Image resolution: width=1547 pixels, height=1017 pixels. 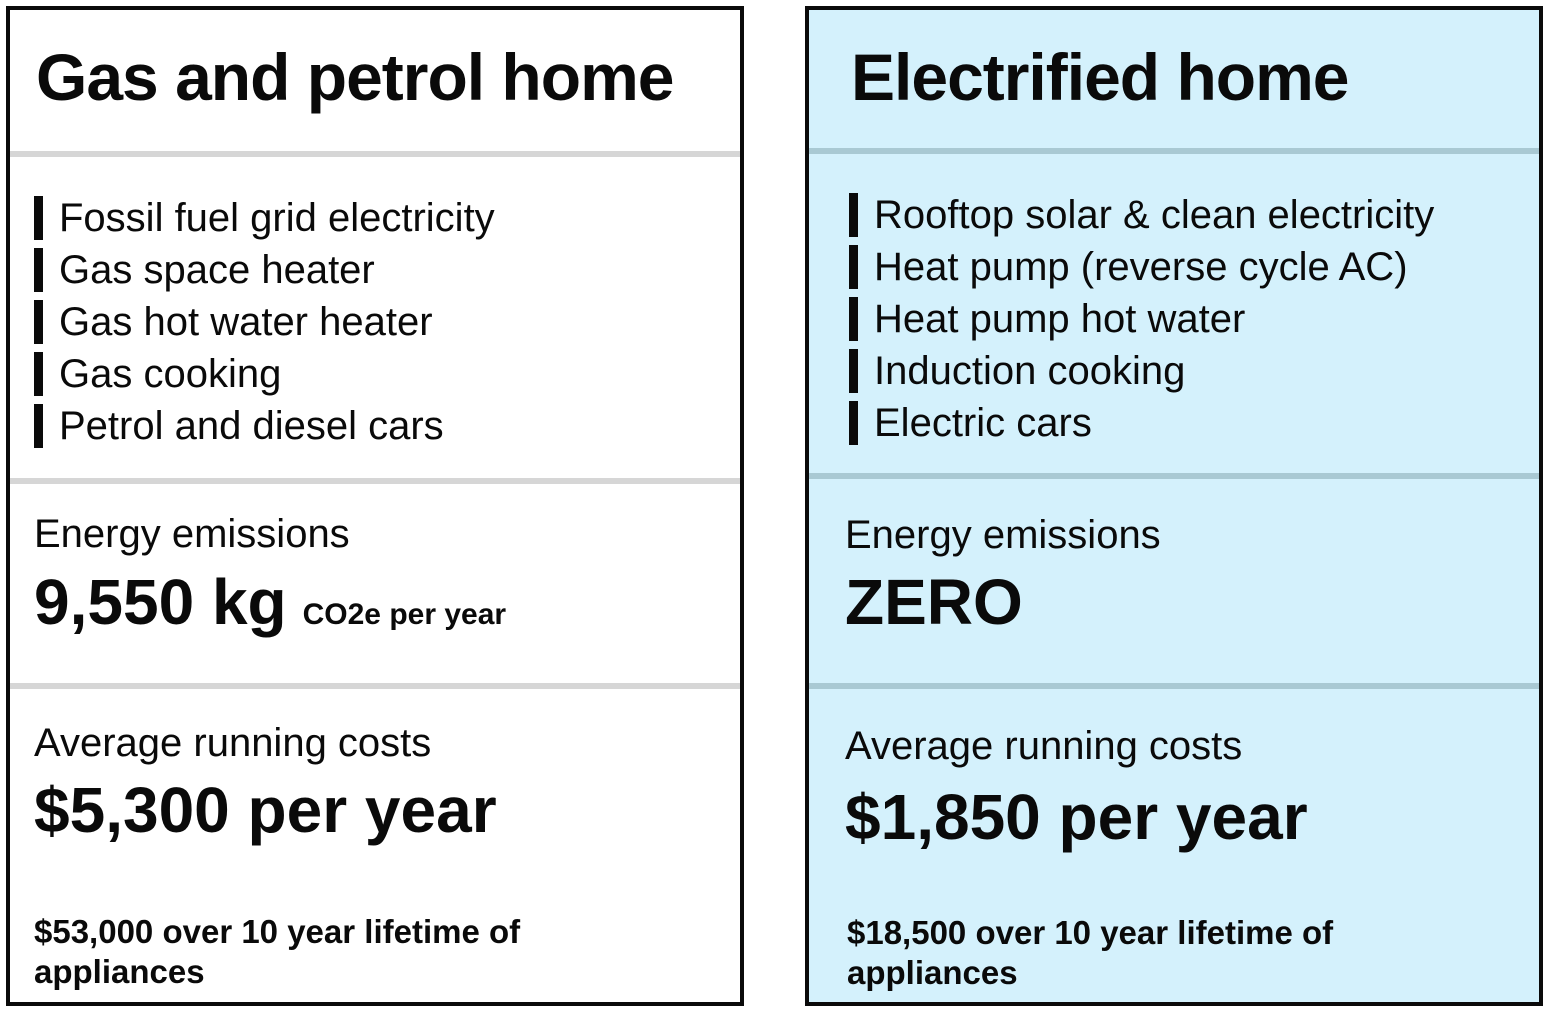 What do you see at coordinates (265, 810) in the screenshot?
I see `costs-value: $5,300 per year` at bounding box center [265, 810].